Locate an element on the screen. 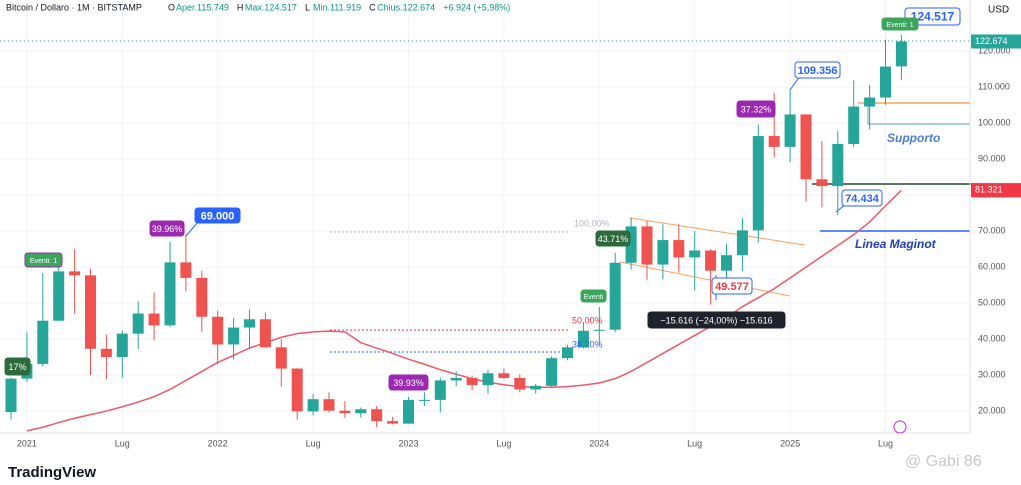  ohlc-value: Chius.122.674 is located at coordinates (406, 7).